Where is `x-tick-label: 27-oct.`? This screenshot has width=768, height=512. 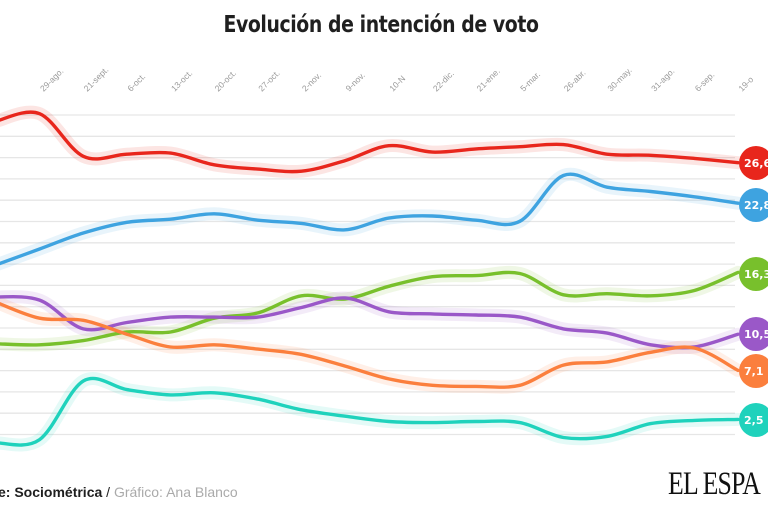 x-tick-label: 27-oct. is located at coordinates (268, 80).